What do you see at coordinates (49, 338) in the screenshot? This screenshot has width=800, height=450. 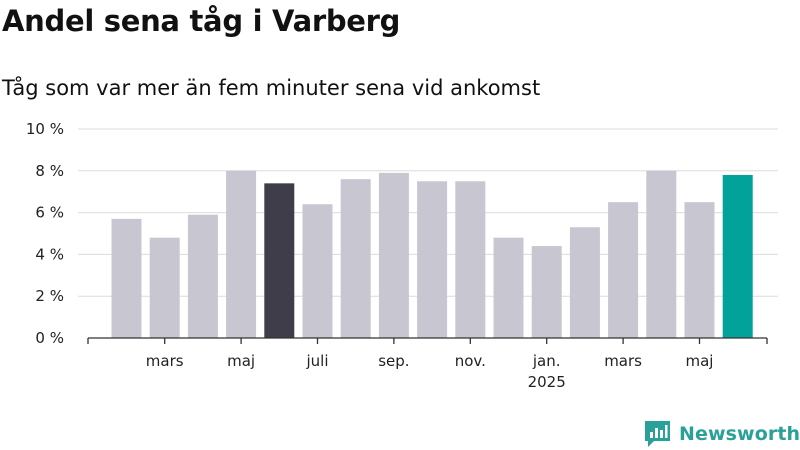 I see `y-tick-label: 0 %` at bounding box center [49, 338].